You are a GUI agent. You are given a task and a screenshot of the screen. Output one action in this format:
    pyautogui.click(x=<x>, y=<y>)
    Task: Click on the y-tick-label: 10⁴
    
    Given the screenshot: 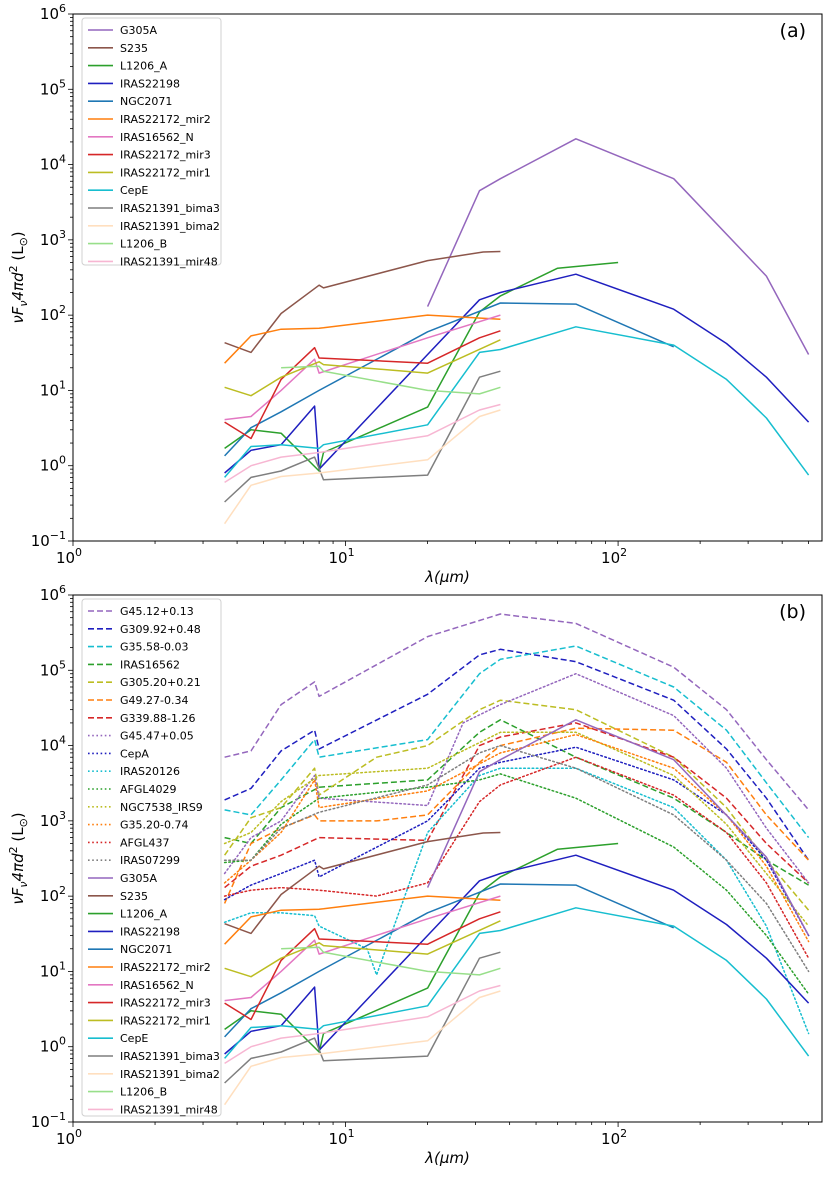 What is the action you would take?
    pyautogui.click(x=53, y=744)
    